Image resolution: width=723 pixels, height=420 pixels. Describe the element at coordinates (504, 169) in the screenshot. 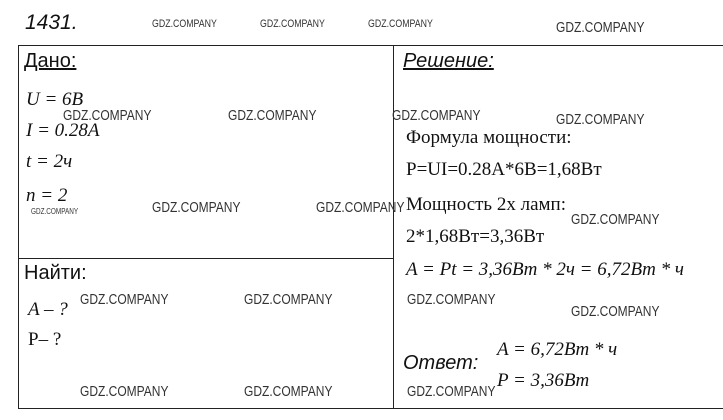

I see `solution-line: P=UI=0.28А*6В=1,68Вт` at that location.